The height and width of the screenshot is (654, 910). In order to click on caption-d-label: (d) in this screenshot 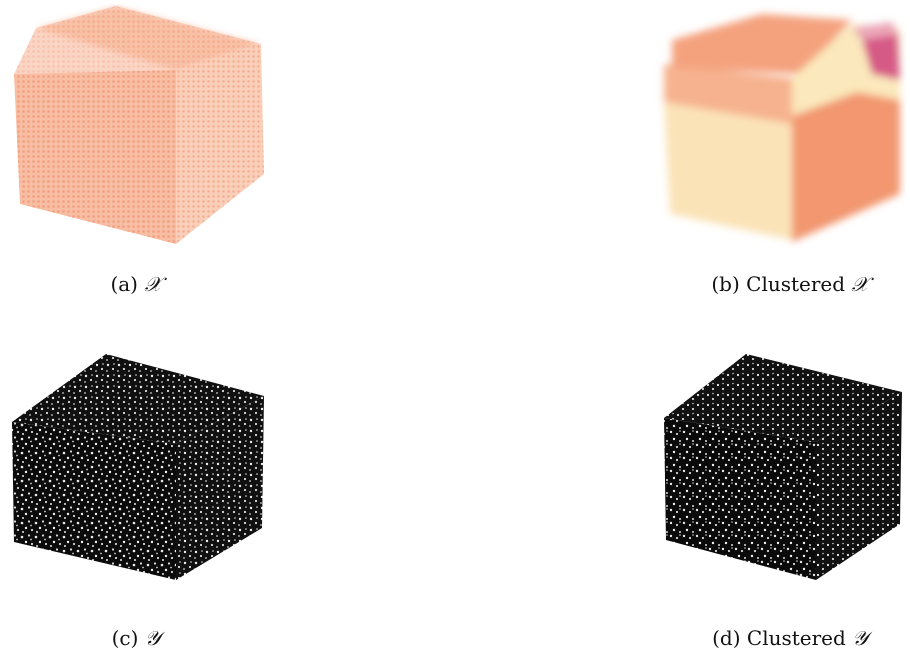, I will do `click(726, 638)`.